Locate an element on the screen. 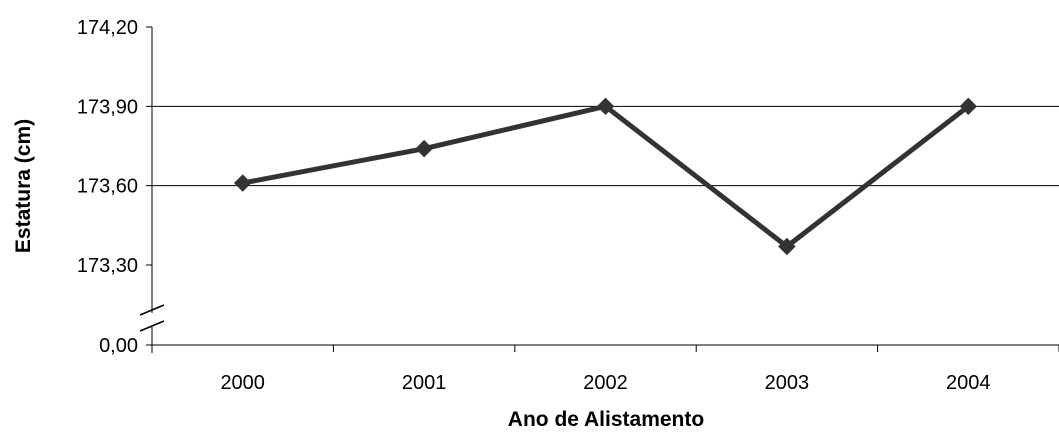  x-tick-label: 2004 is located at coordinates (968, 383).